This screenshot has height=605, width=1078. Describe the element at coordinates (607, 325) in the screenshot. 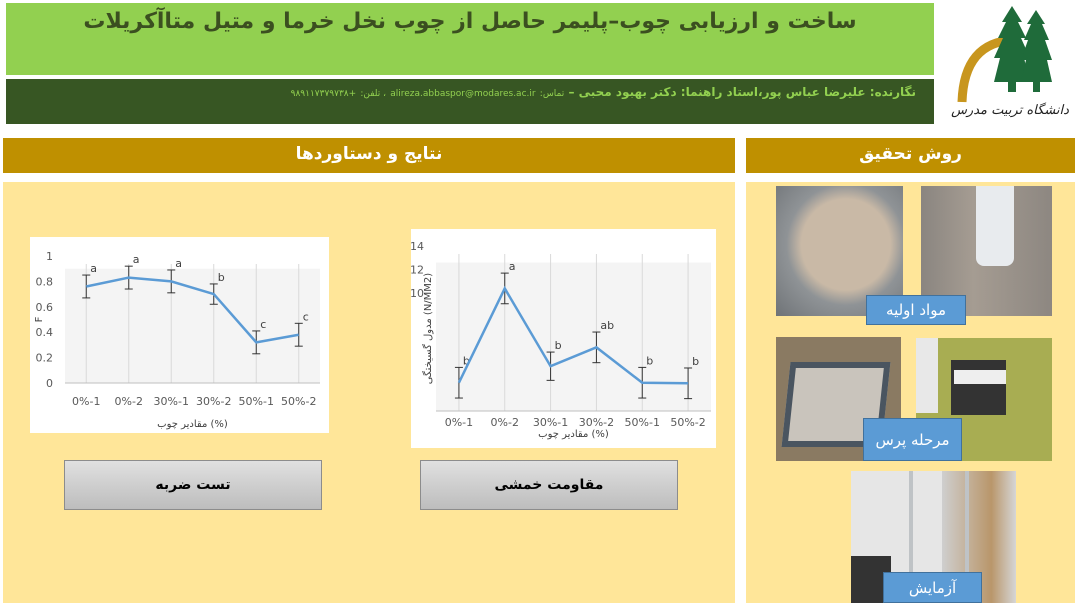

I see `significance-label: ab` at that location.